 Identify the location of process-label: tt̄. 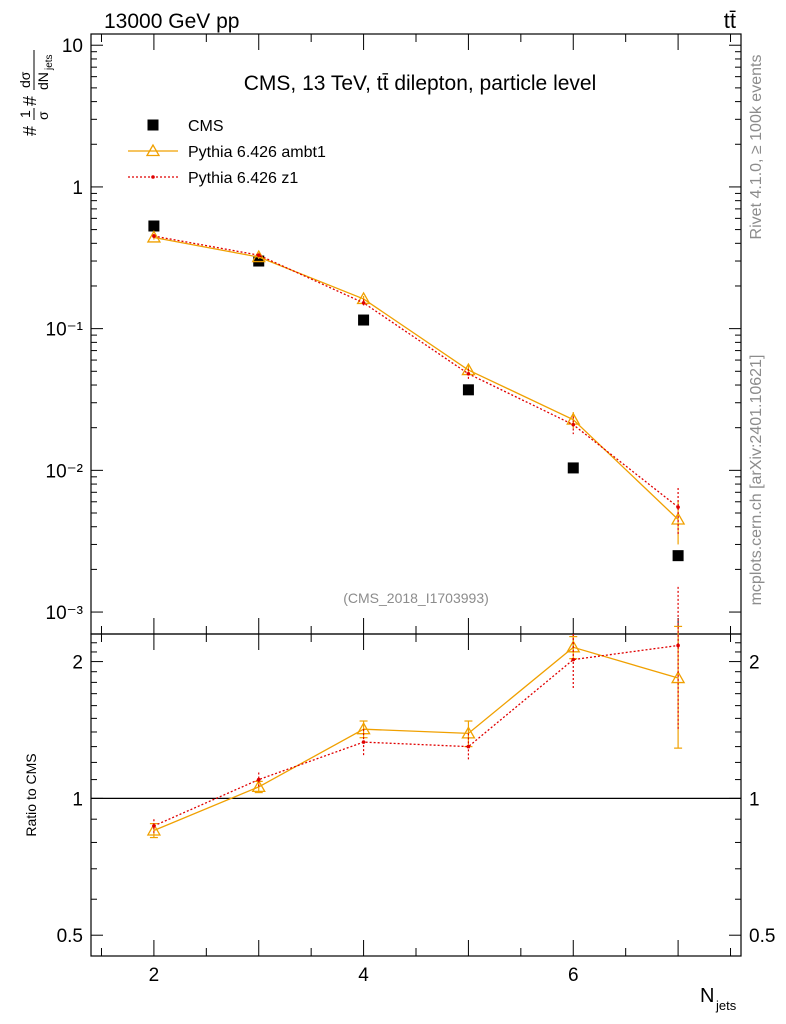
(730, 20).